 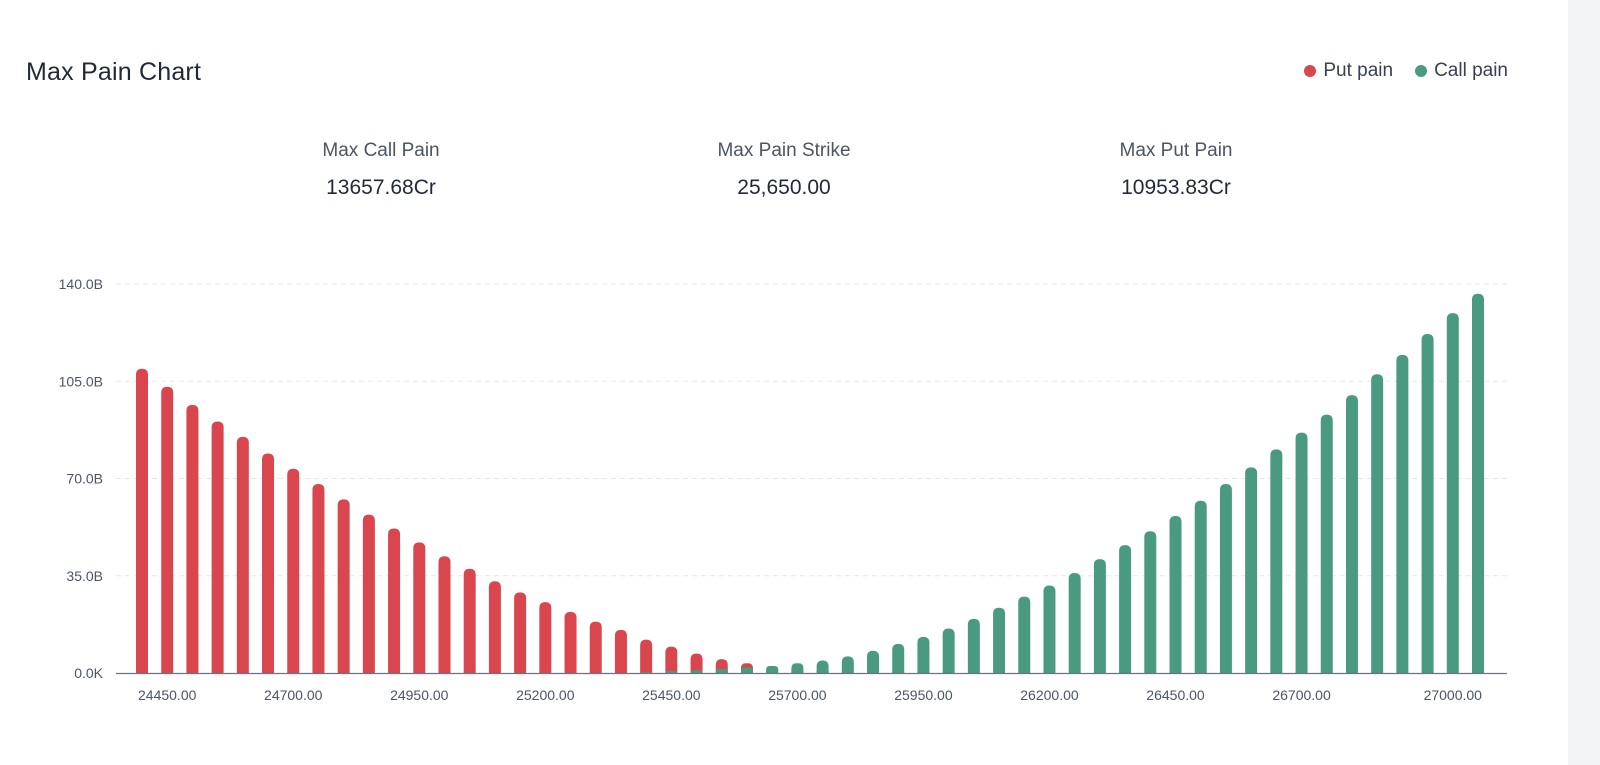 I want to click on x-tick-label: 25950.00, so click(x=923, y=695).